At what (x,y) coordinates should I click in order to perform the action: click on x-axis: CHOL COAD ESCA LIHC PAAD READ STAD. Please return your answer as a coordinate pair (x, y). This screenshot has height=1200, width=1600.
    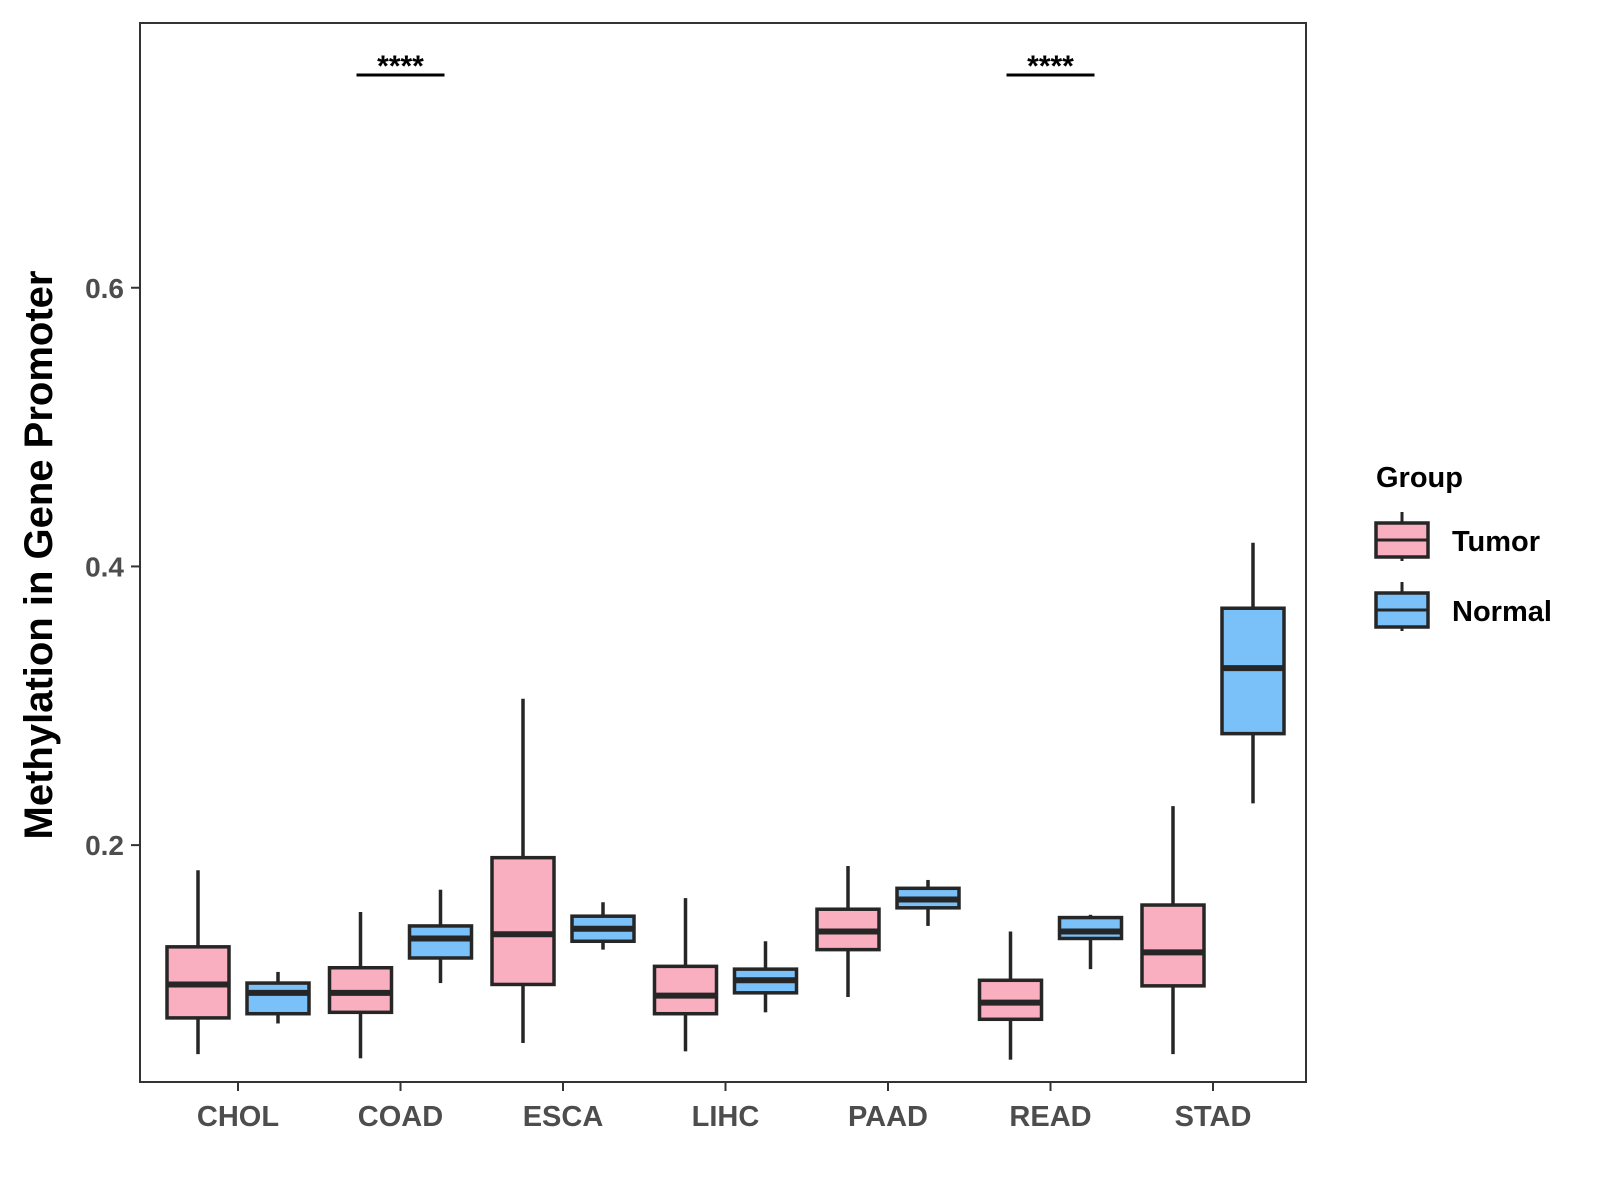
    Looking at the image, I should click on (724, 1107).